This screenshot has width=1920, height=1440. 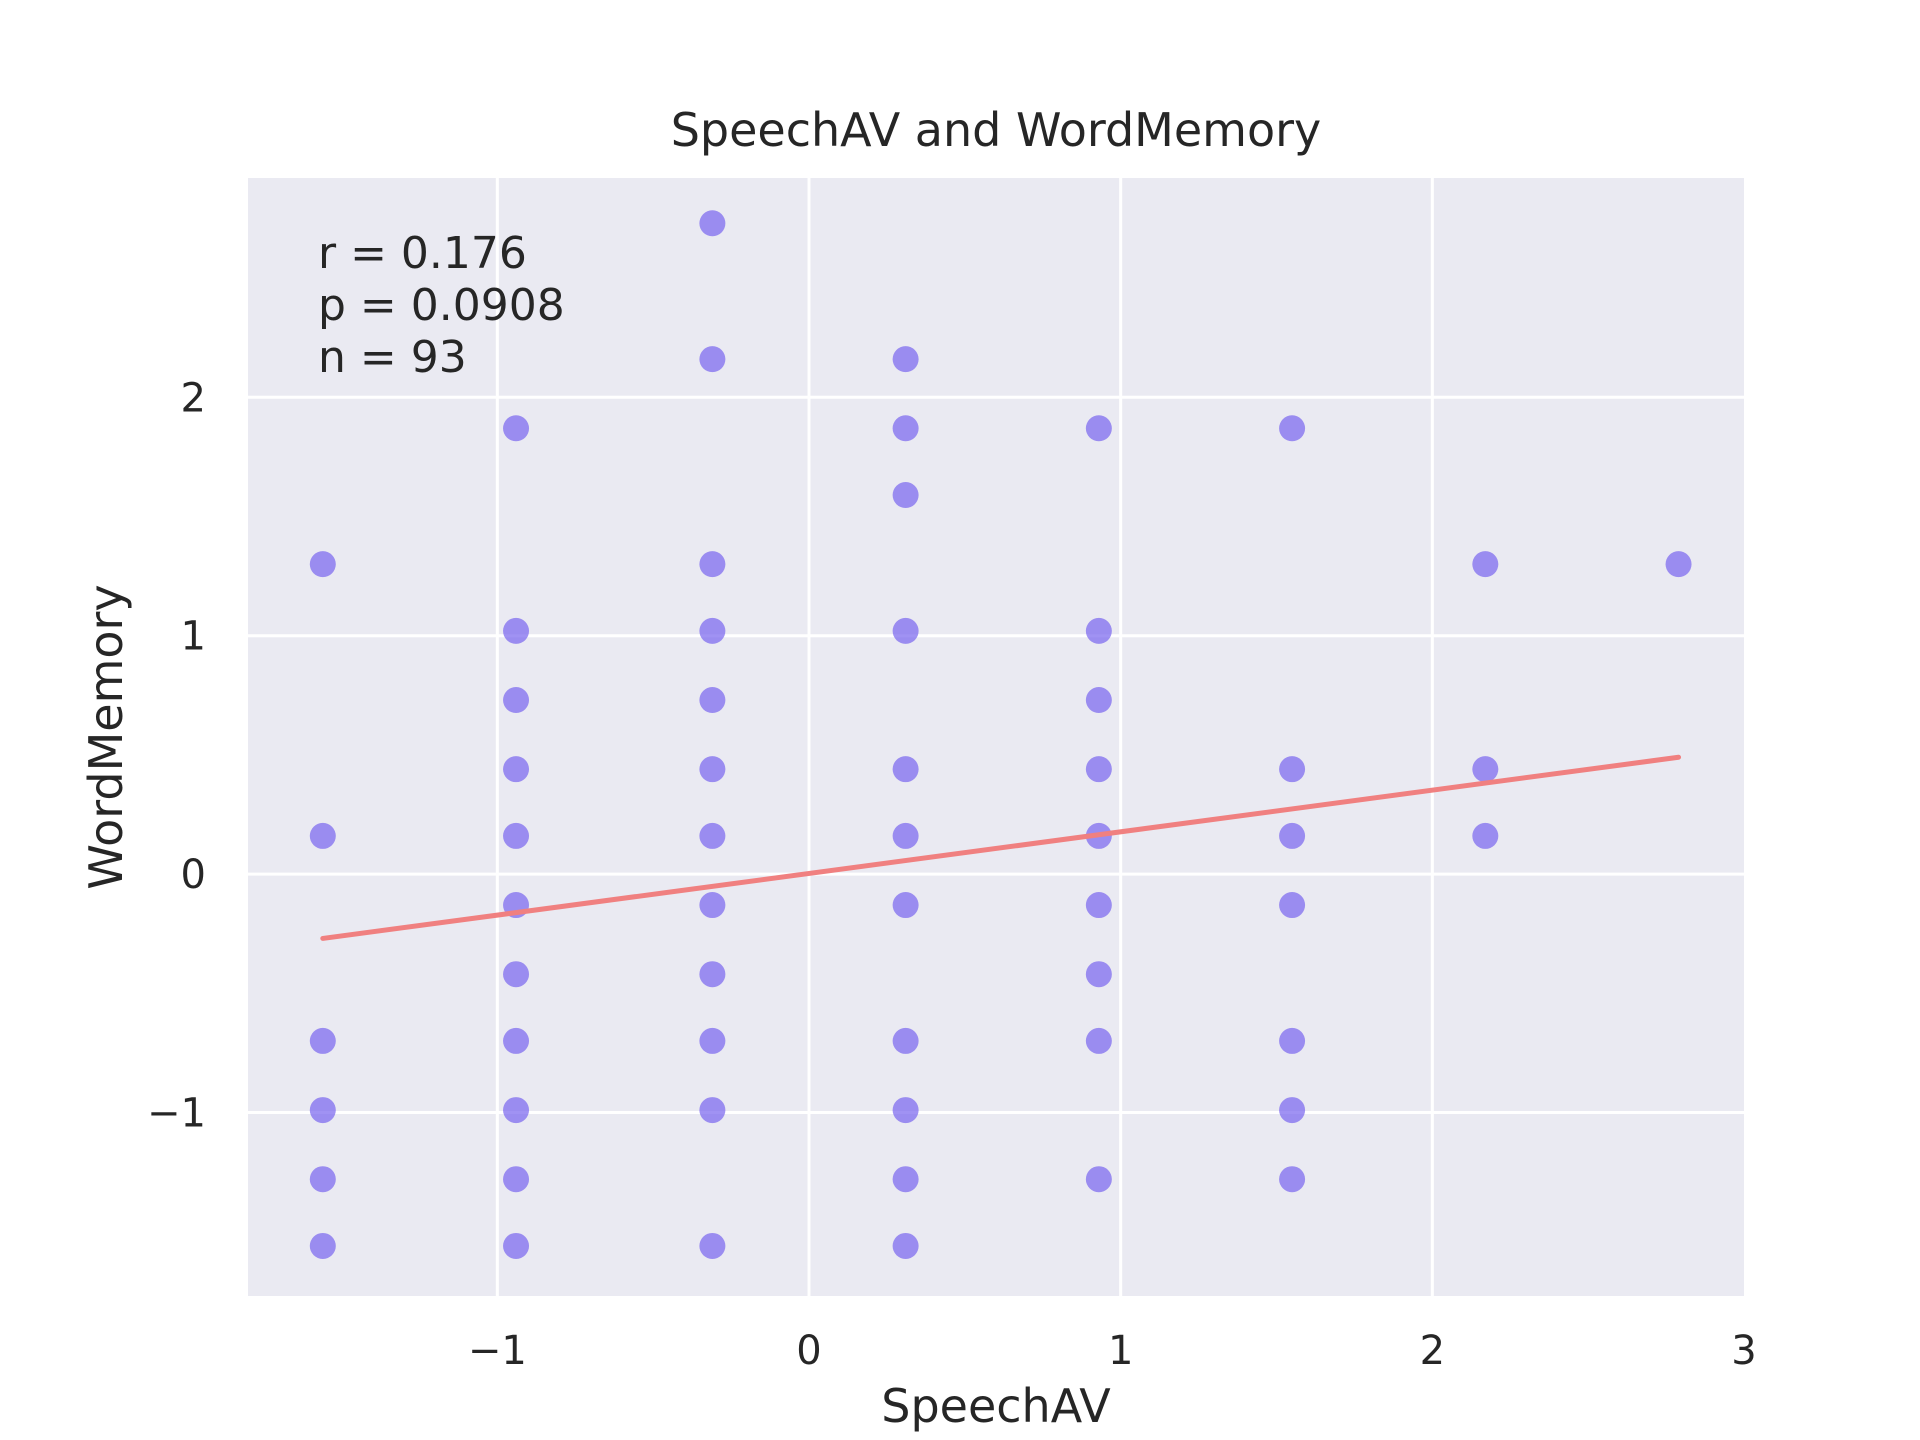 I want to click on regression-line-group, so click(x=1001, y=847).